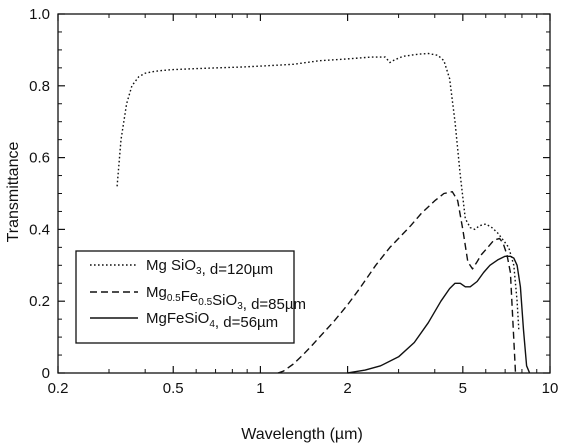 The image size is (570, 447). What do you see at coordinates (39, 86) in the screenshot?
I see `y-tick-label: 0.8` at bounding box center [39, 86].